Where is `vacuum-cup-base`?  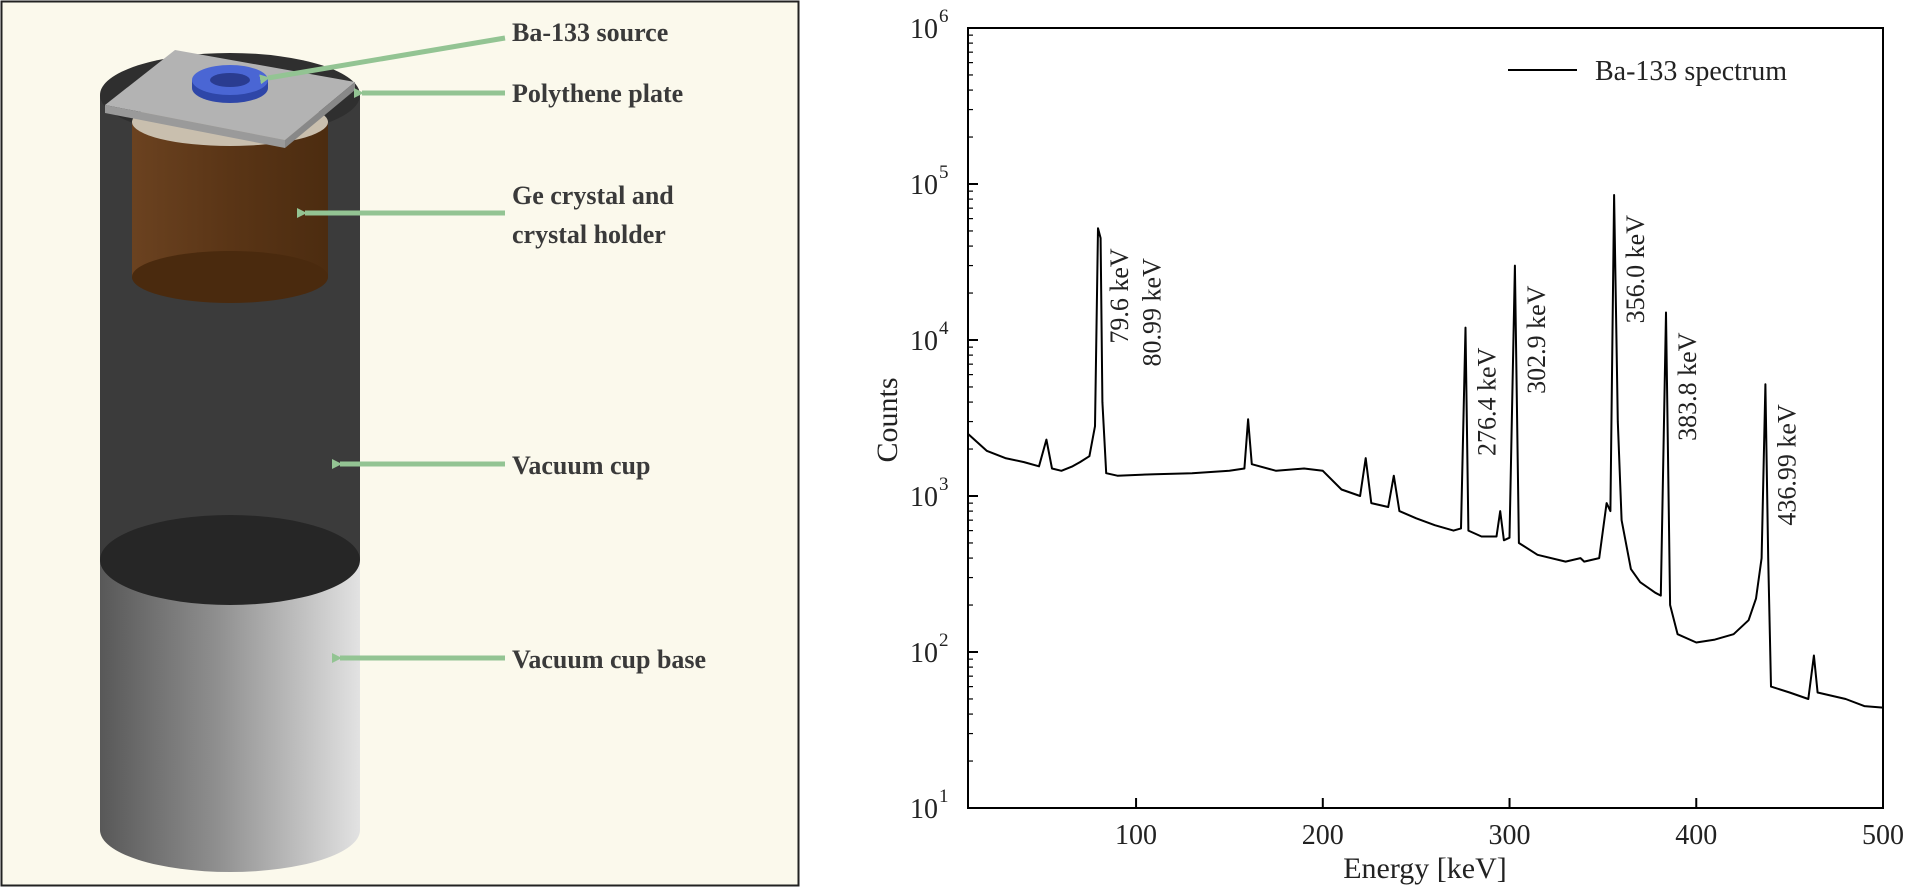 vacuum-cup-base is located at coordinates (230, 716).